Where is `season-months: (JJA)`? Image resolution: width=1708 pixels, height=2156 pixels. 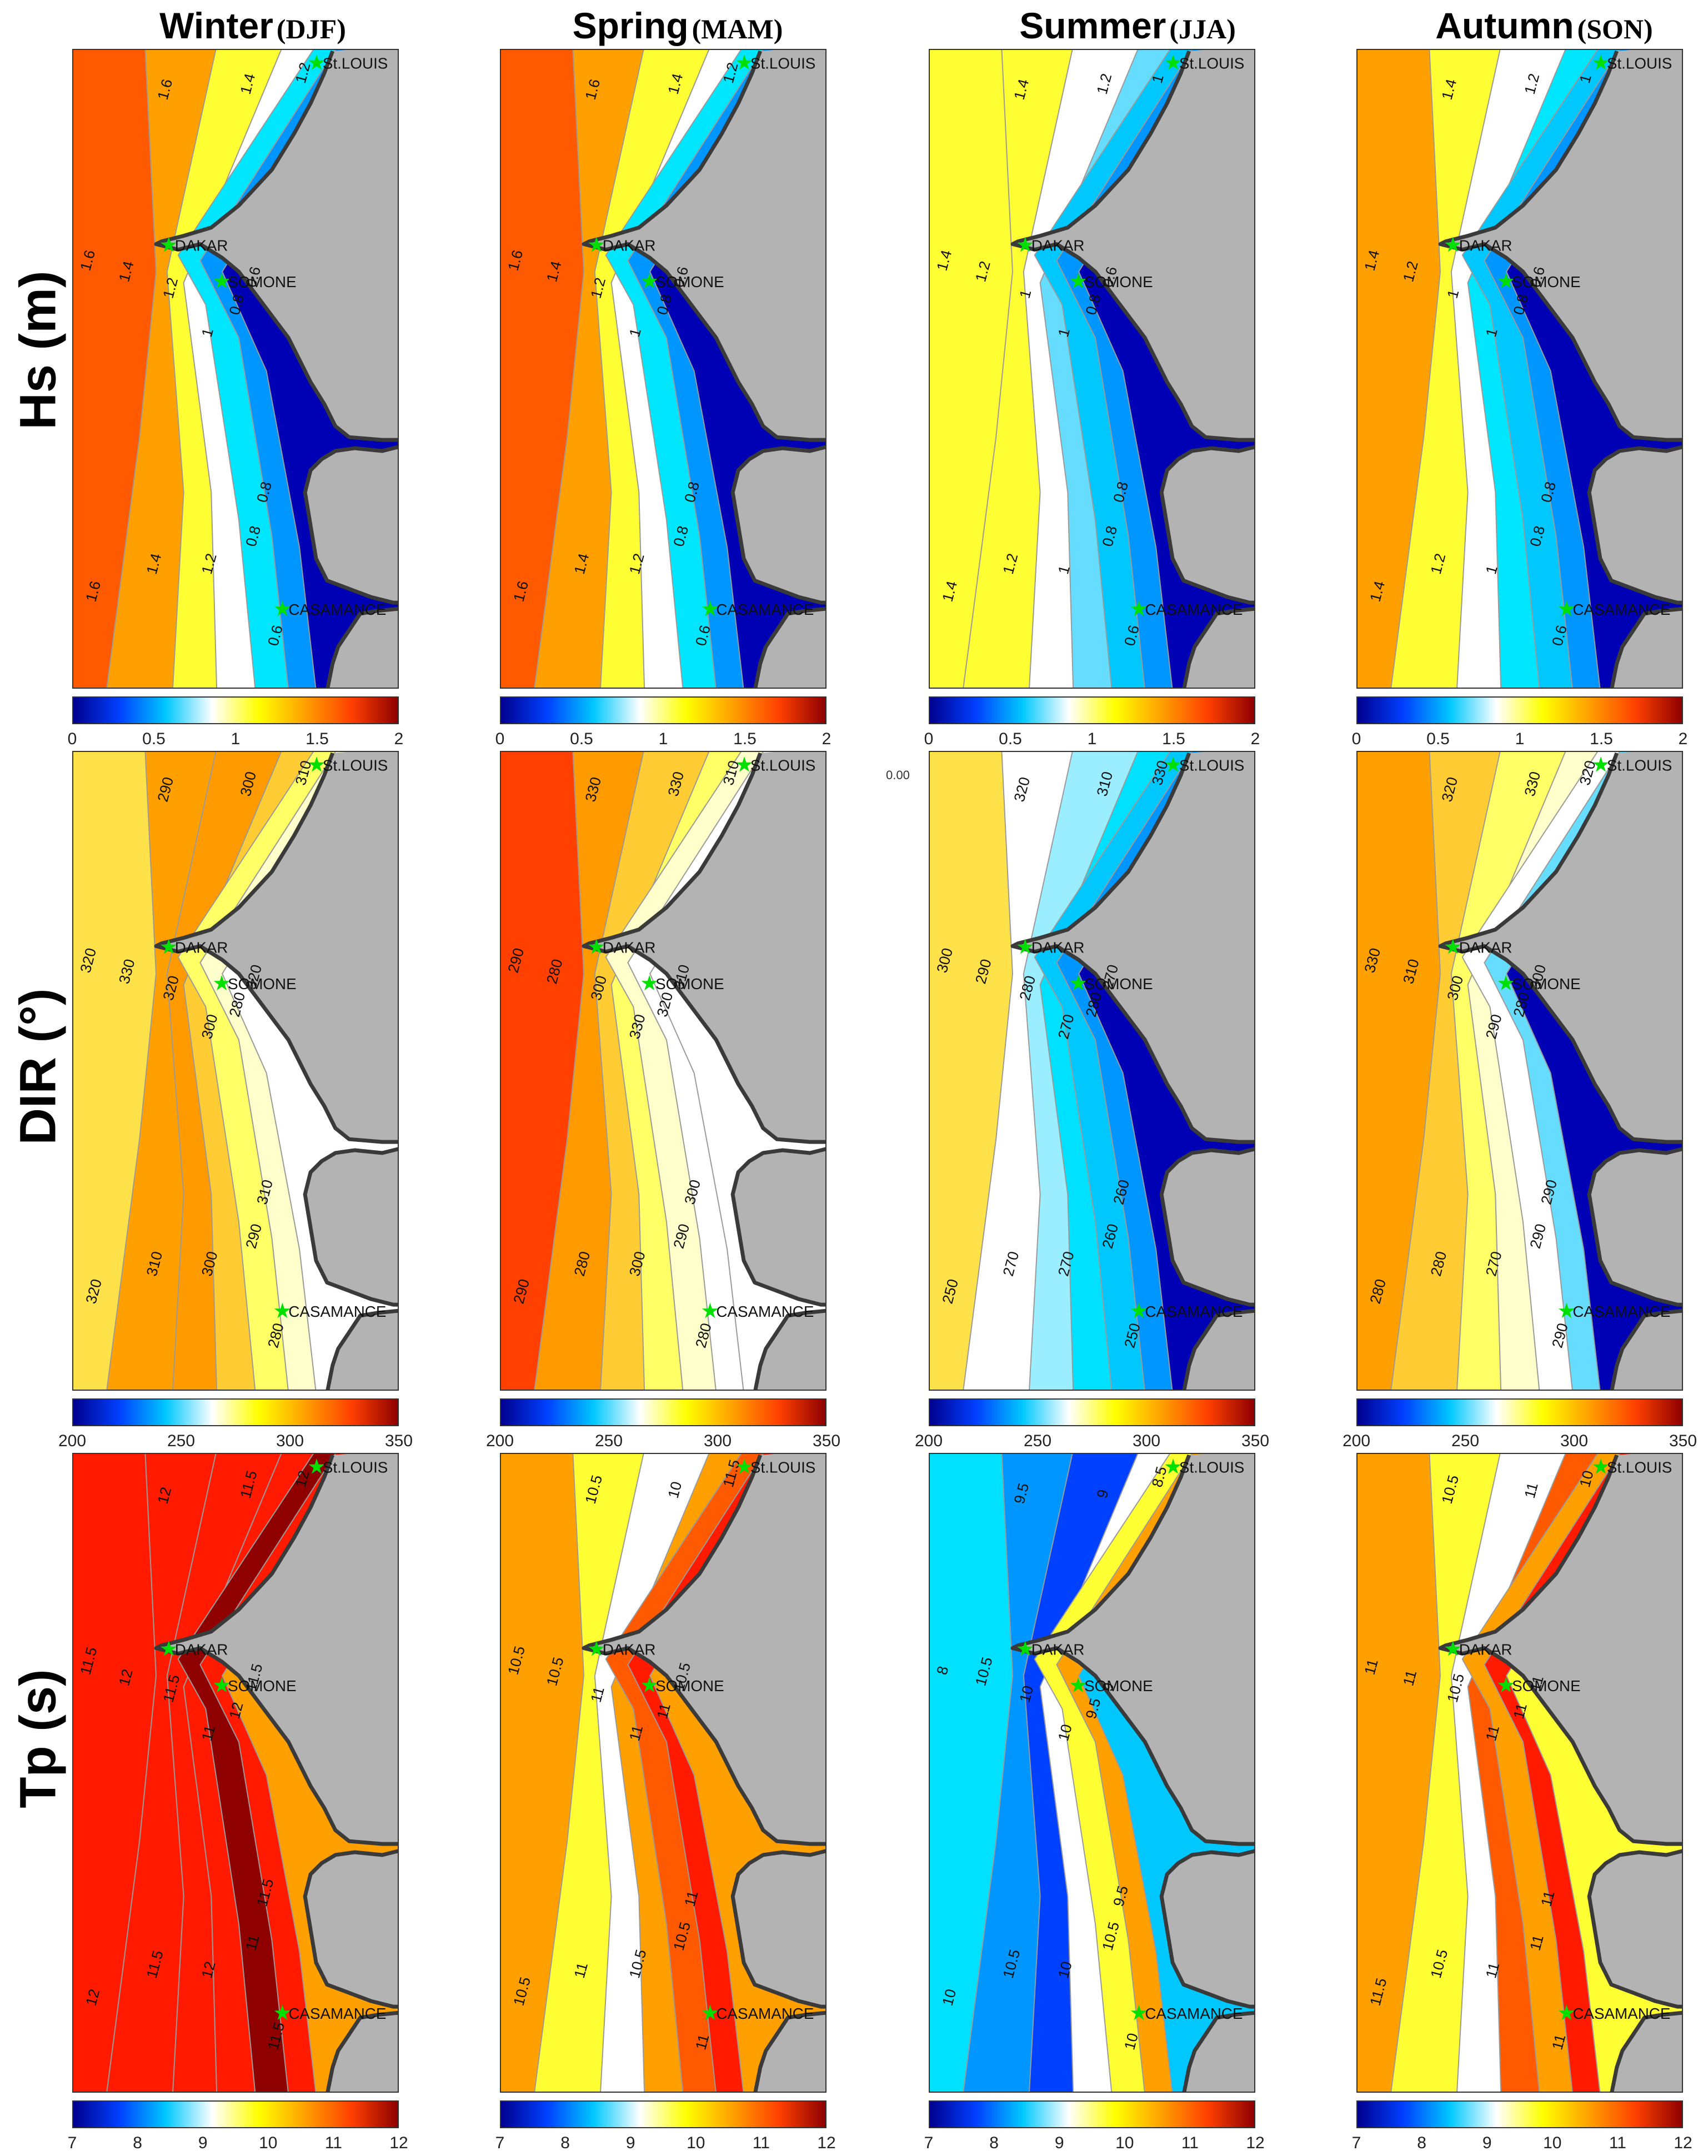
season-months: (JJA) is located at coordinates (1202, 28).